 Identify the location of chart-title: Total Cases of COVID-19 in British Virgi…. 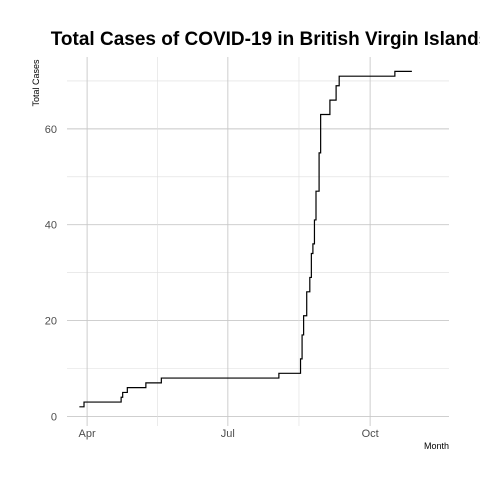
(265, 39).